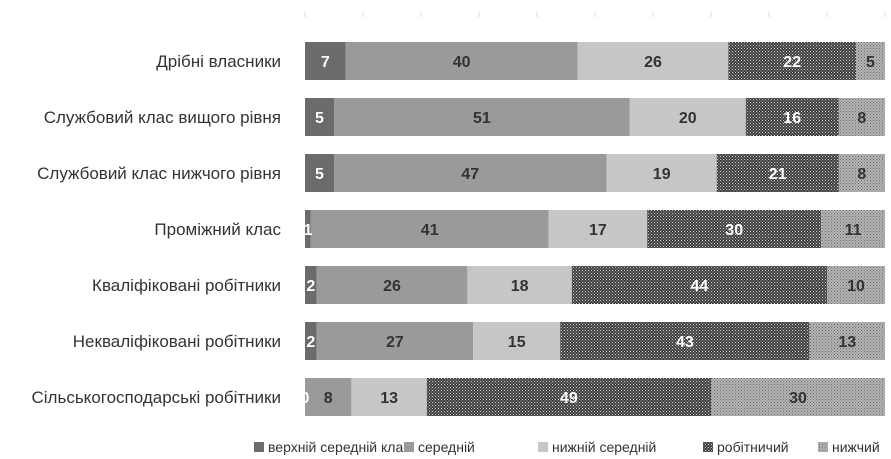 This screenshot has width=891, height=459. What do you see at coordinates (159, 173) in the screenshot?
I see `category-label: Службовий клас нижчого рівня` at bounding box center [159, 173].